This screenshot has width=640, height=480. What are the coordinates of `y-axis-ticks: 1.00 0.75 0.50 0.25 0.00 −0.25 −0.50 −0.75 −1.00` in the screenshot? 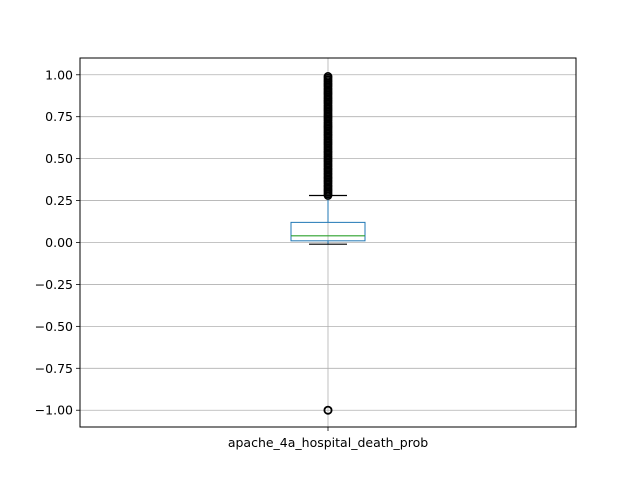 It's located at (57, 242).